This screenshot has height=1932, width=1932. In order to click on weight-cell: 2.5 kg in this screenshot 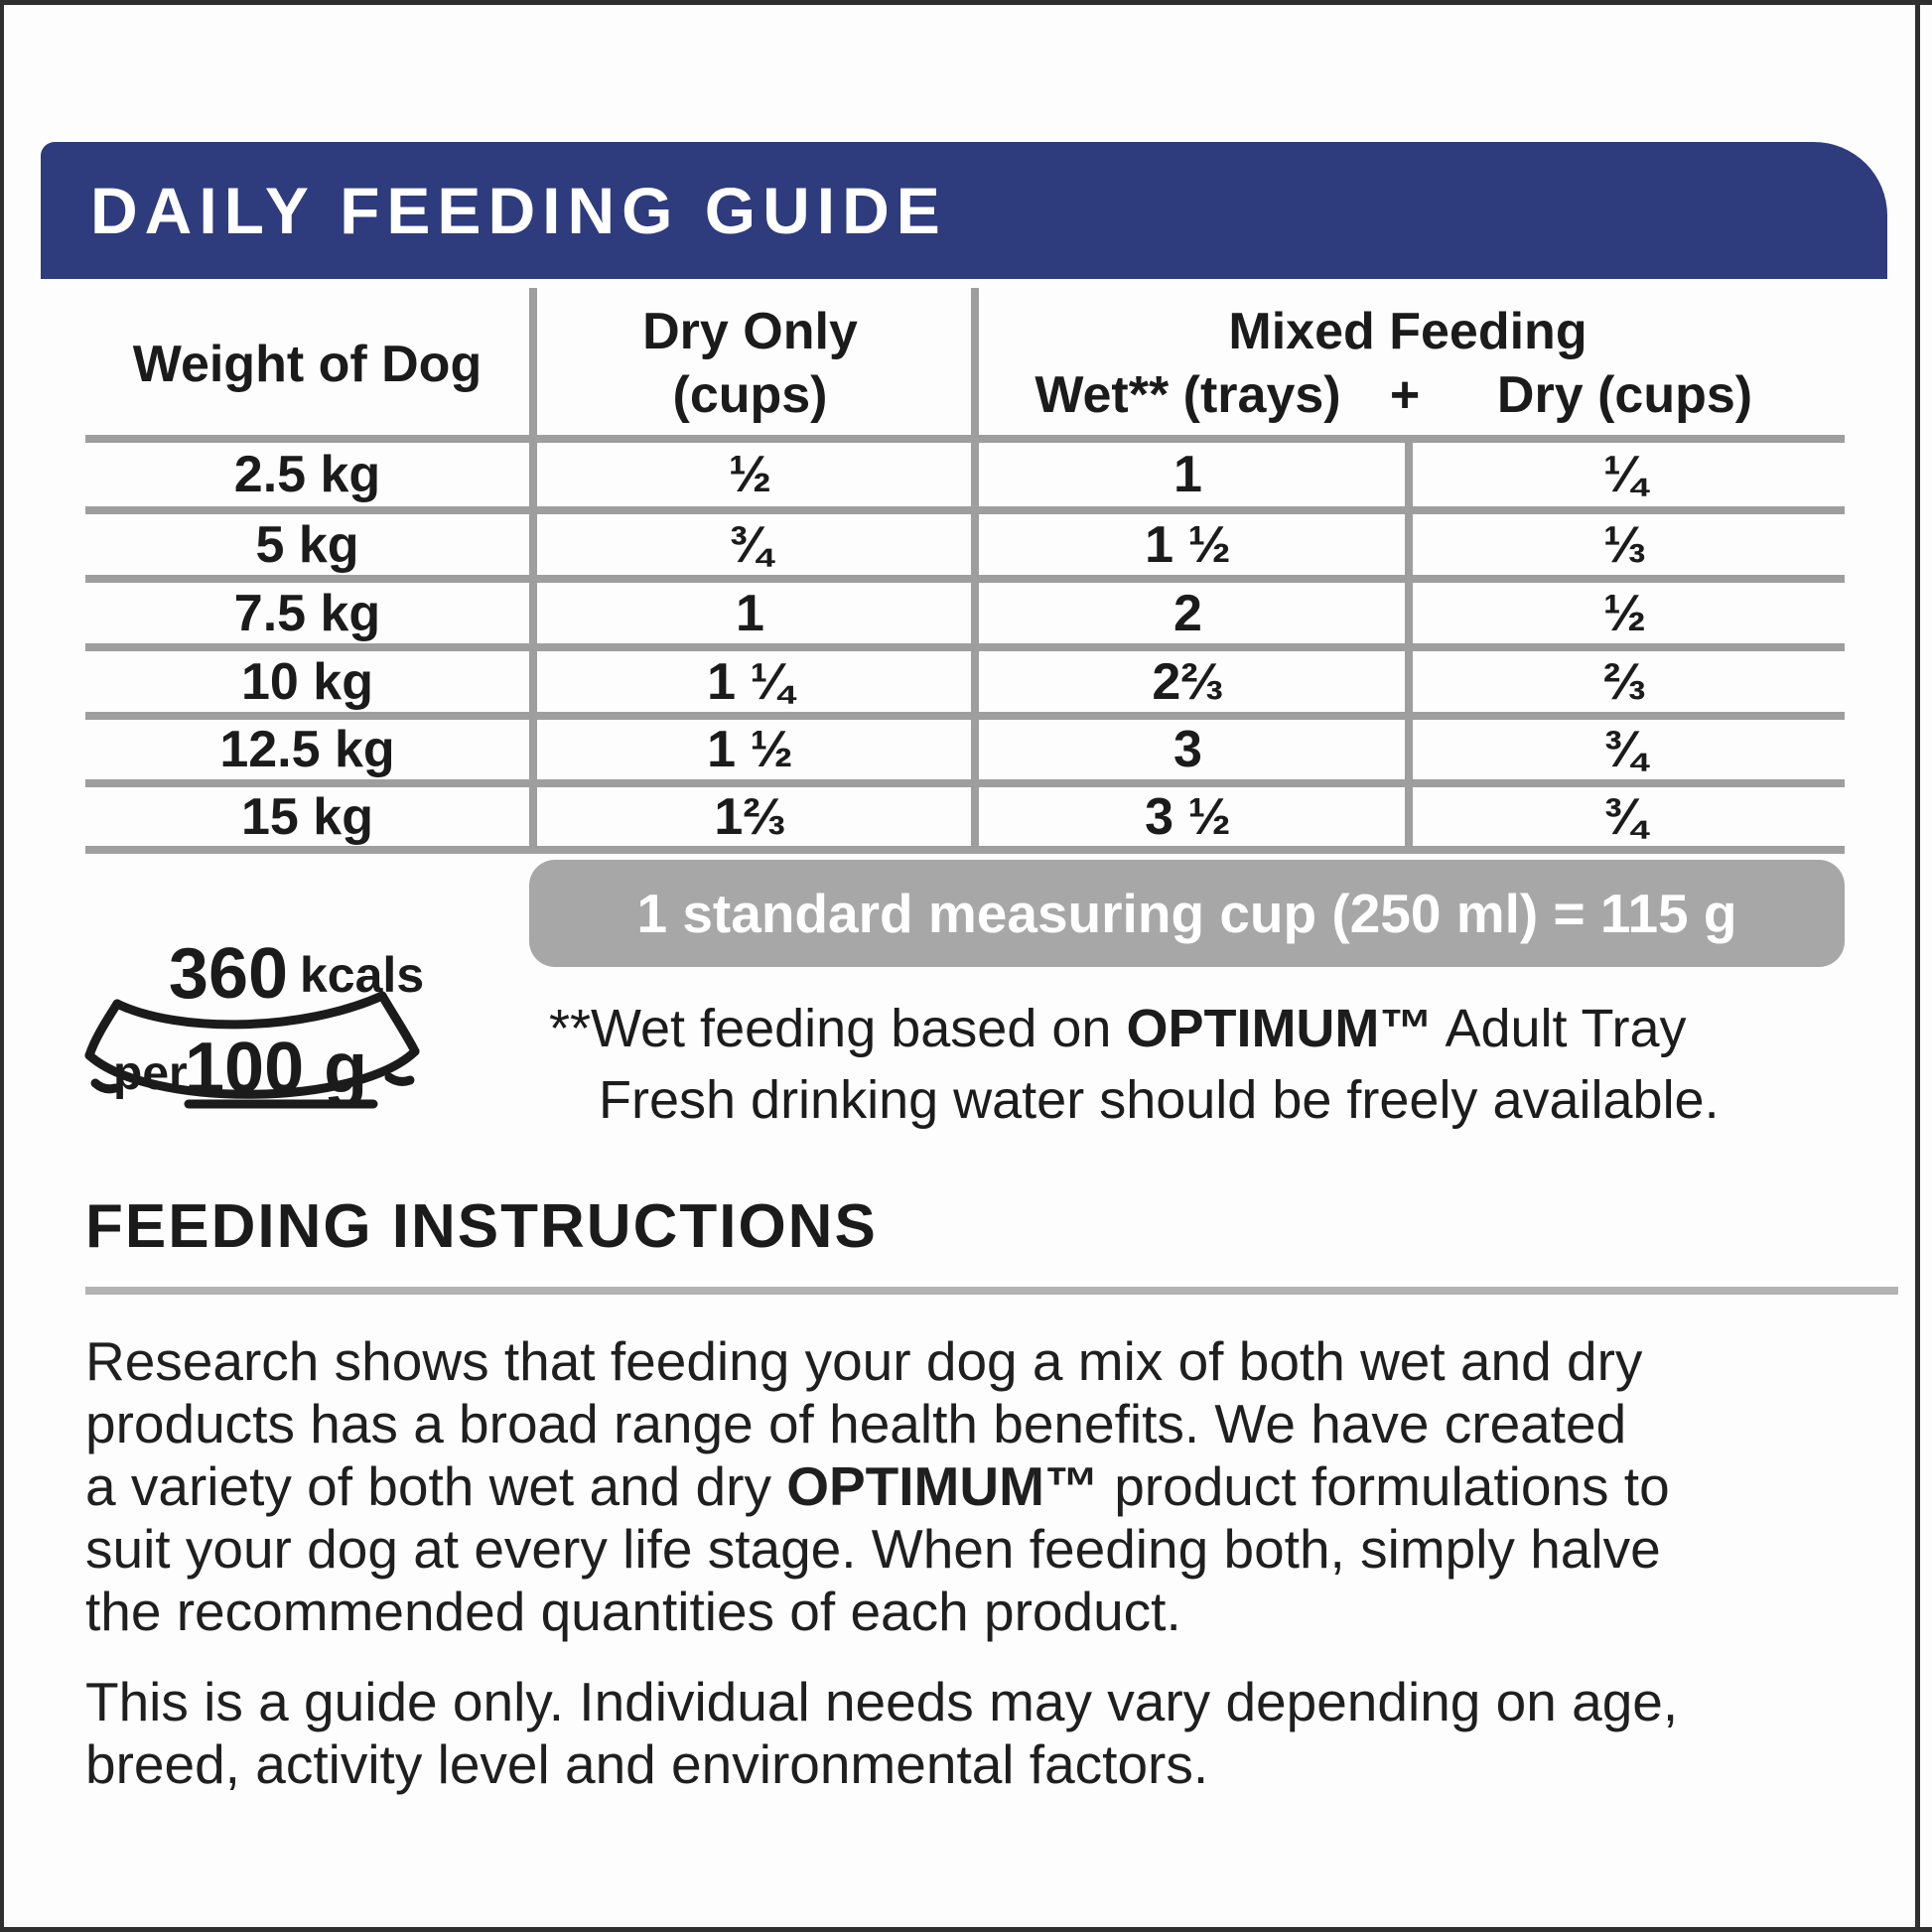, I will do `click(307, 474)`.